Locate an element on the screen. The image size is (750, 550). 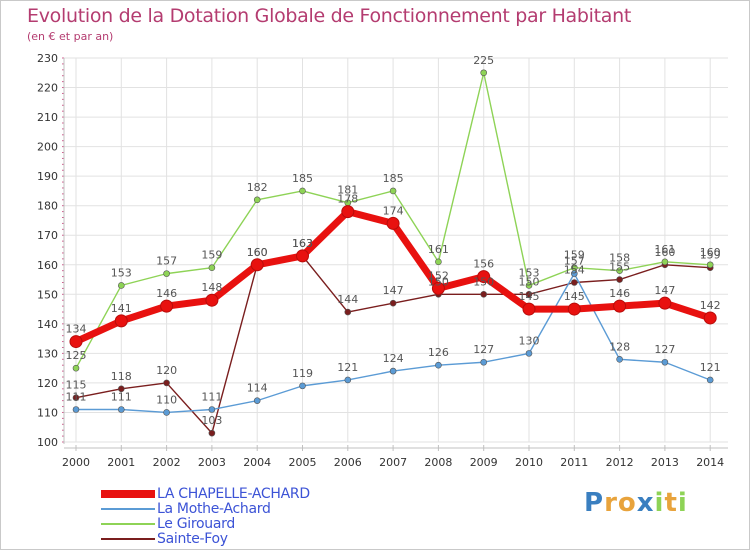
x-tick-label: 2007 is located at coordinates (393, 462).